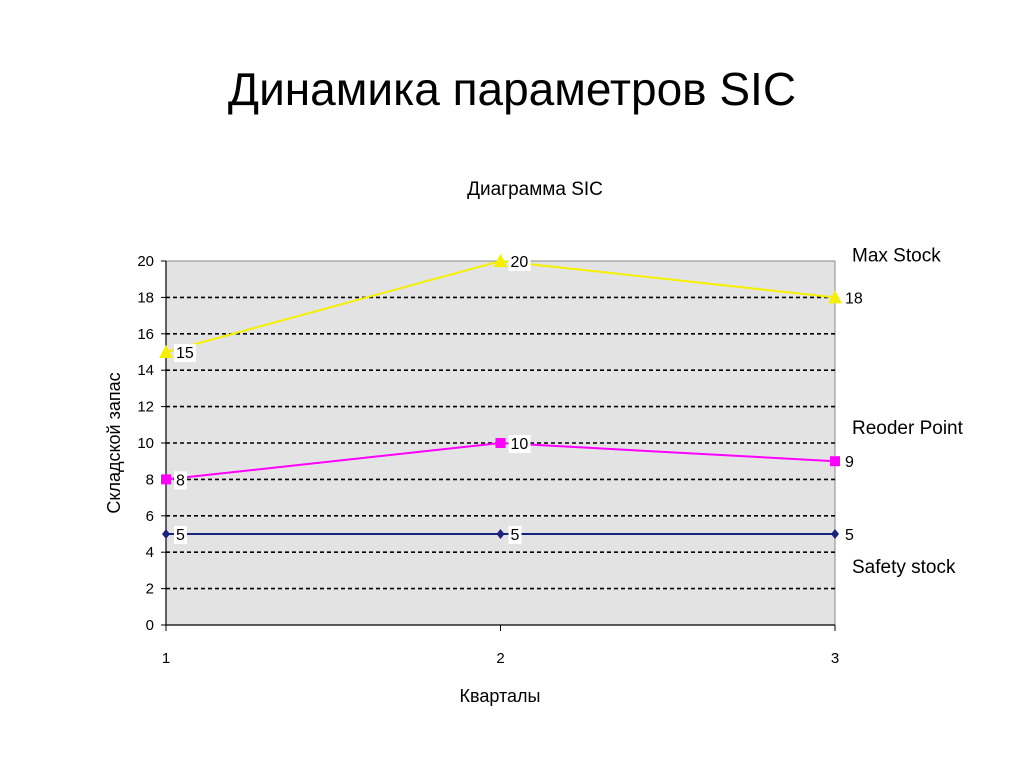 The height and width of the screenshot is (768, 1024). What do you see at coordinates (512, 89) in the screenshot?
I see `slide-title: Динамика параметров SIC` at bounding box center [512, 89].